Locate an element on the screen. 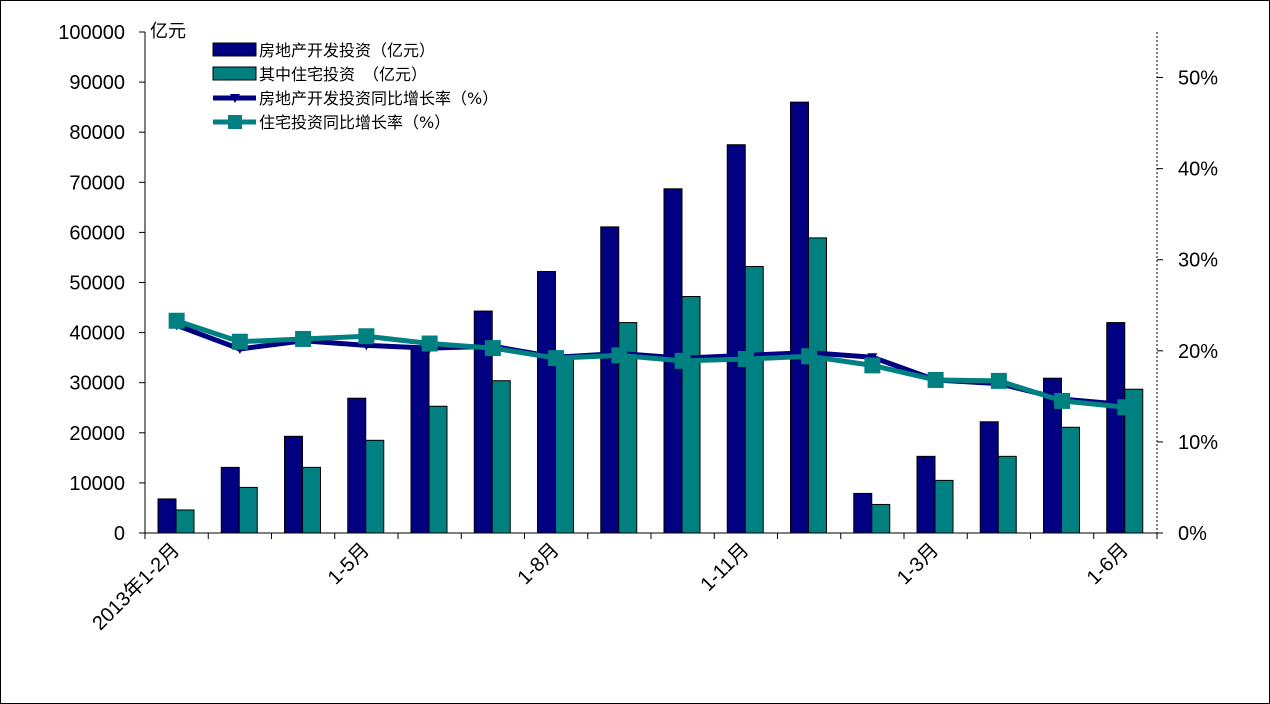 The image size is (1270, 704). left-tick-label: 60000 is located at coordinates (97, 233).